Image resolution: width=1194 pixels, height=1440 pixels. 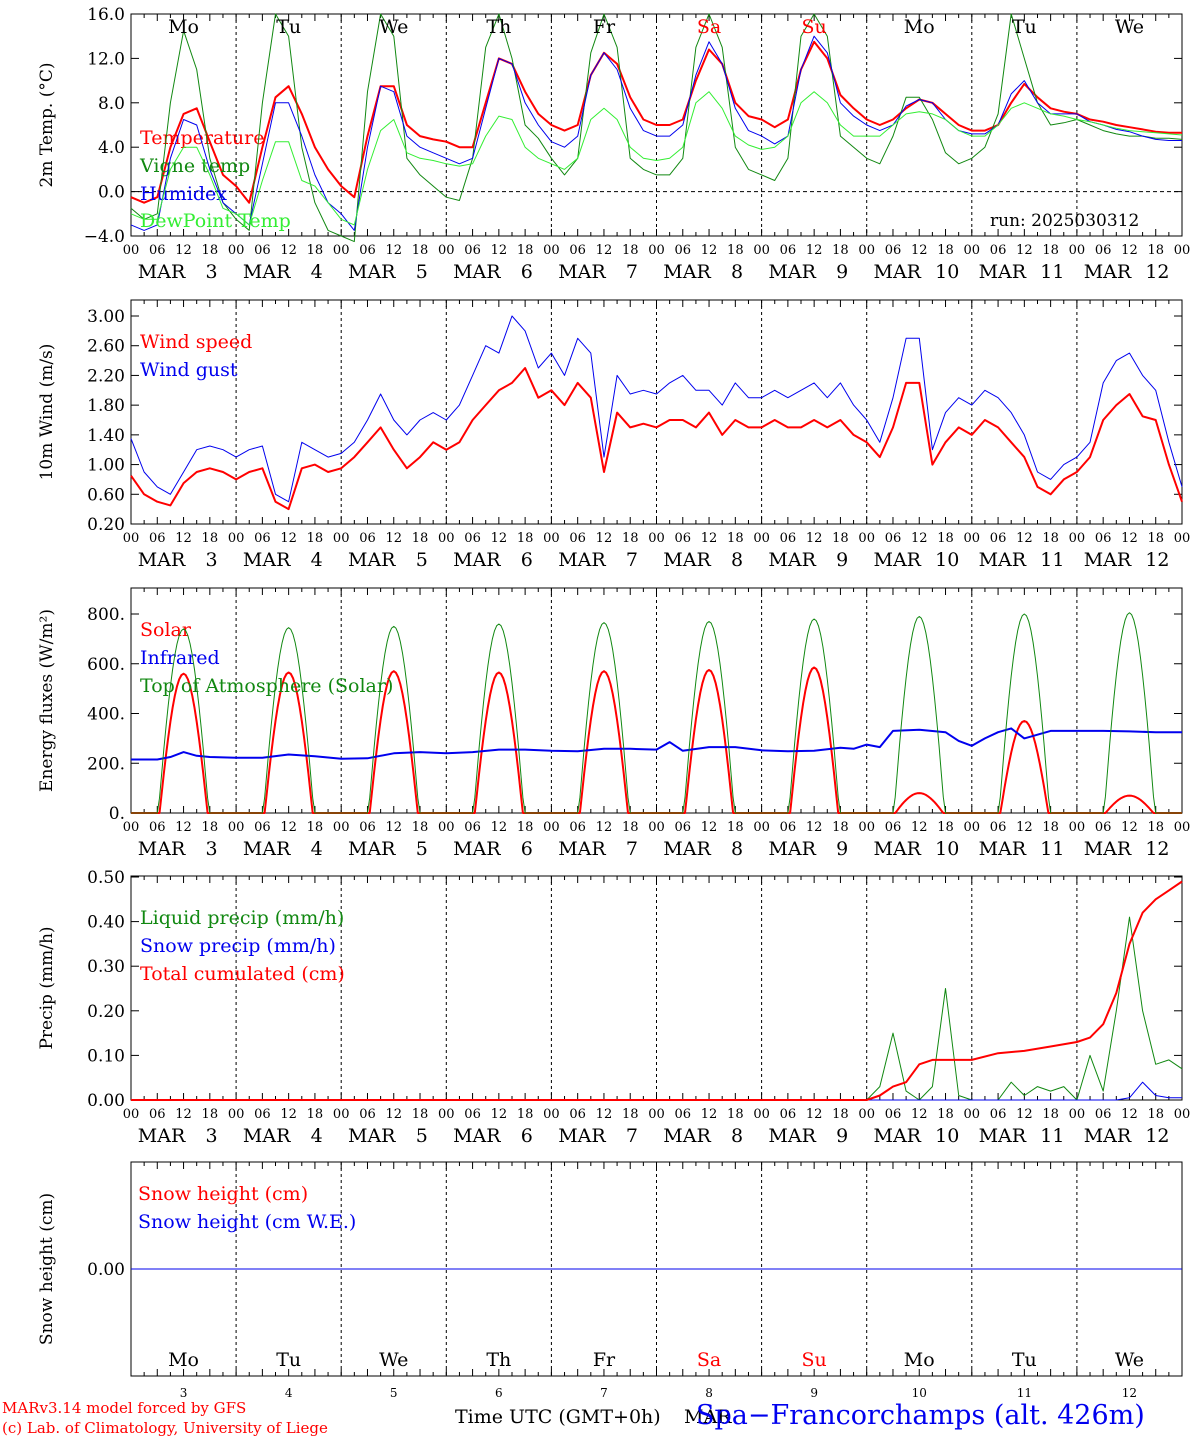 What do you see at coordinates (106, 376) in the screenshot?
I see `wind-ytick-label: 2.20` at bounding box center [106, 376].